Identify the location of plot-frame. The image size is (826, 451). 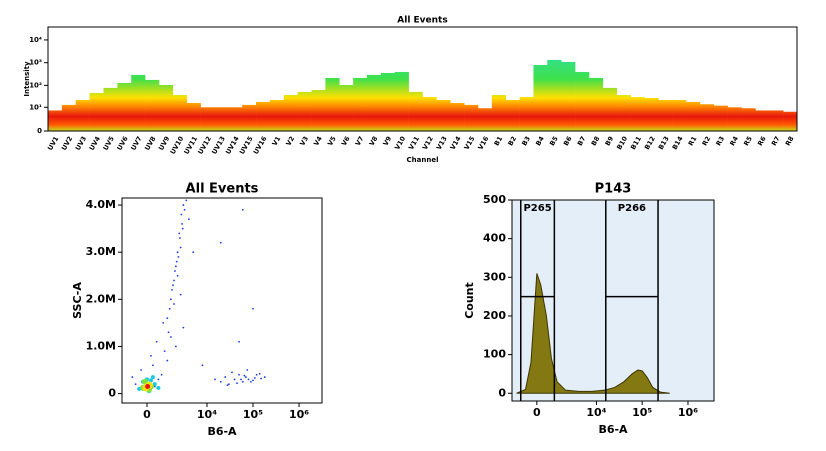
(613, 300).